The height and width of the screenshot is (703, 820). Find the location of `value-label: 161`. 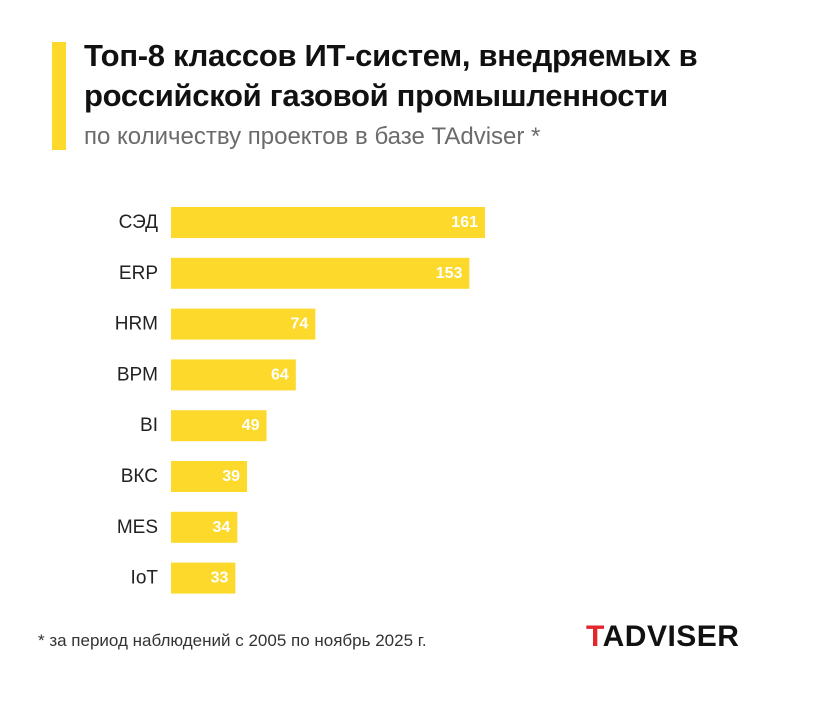

value-label: 161 is located at coordinates (464, 222).